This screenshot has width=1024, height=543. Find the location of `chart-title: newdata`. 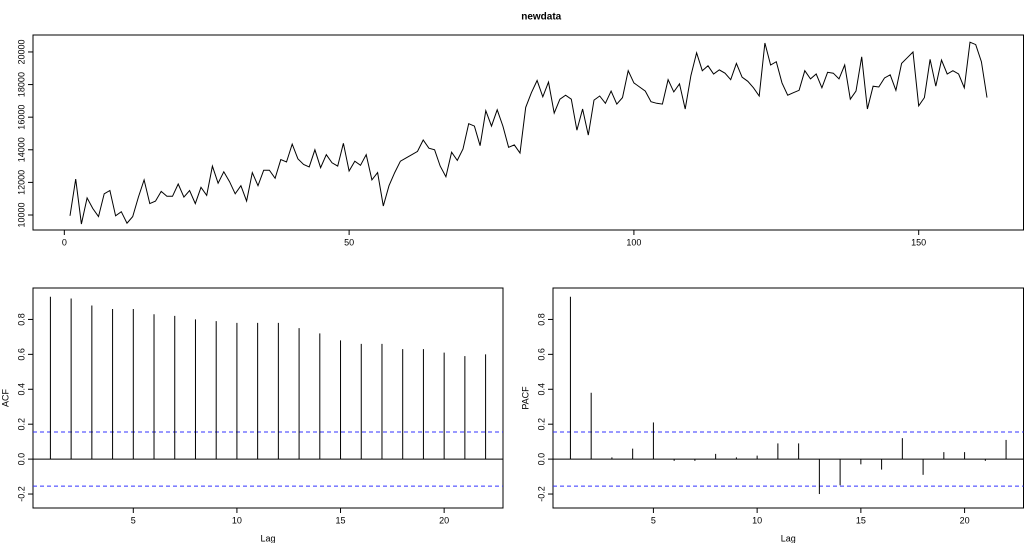

chart-title: newdata is located at coordinates (541, 17).